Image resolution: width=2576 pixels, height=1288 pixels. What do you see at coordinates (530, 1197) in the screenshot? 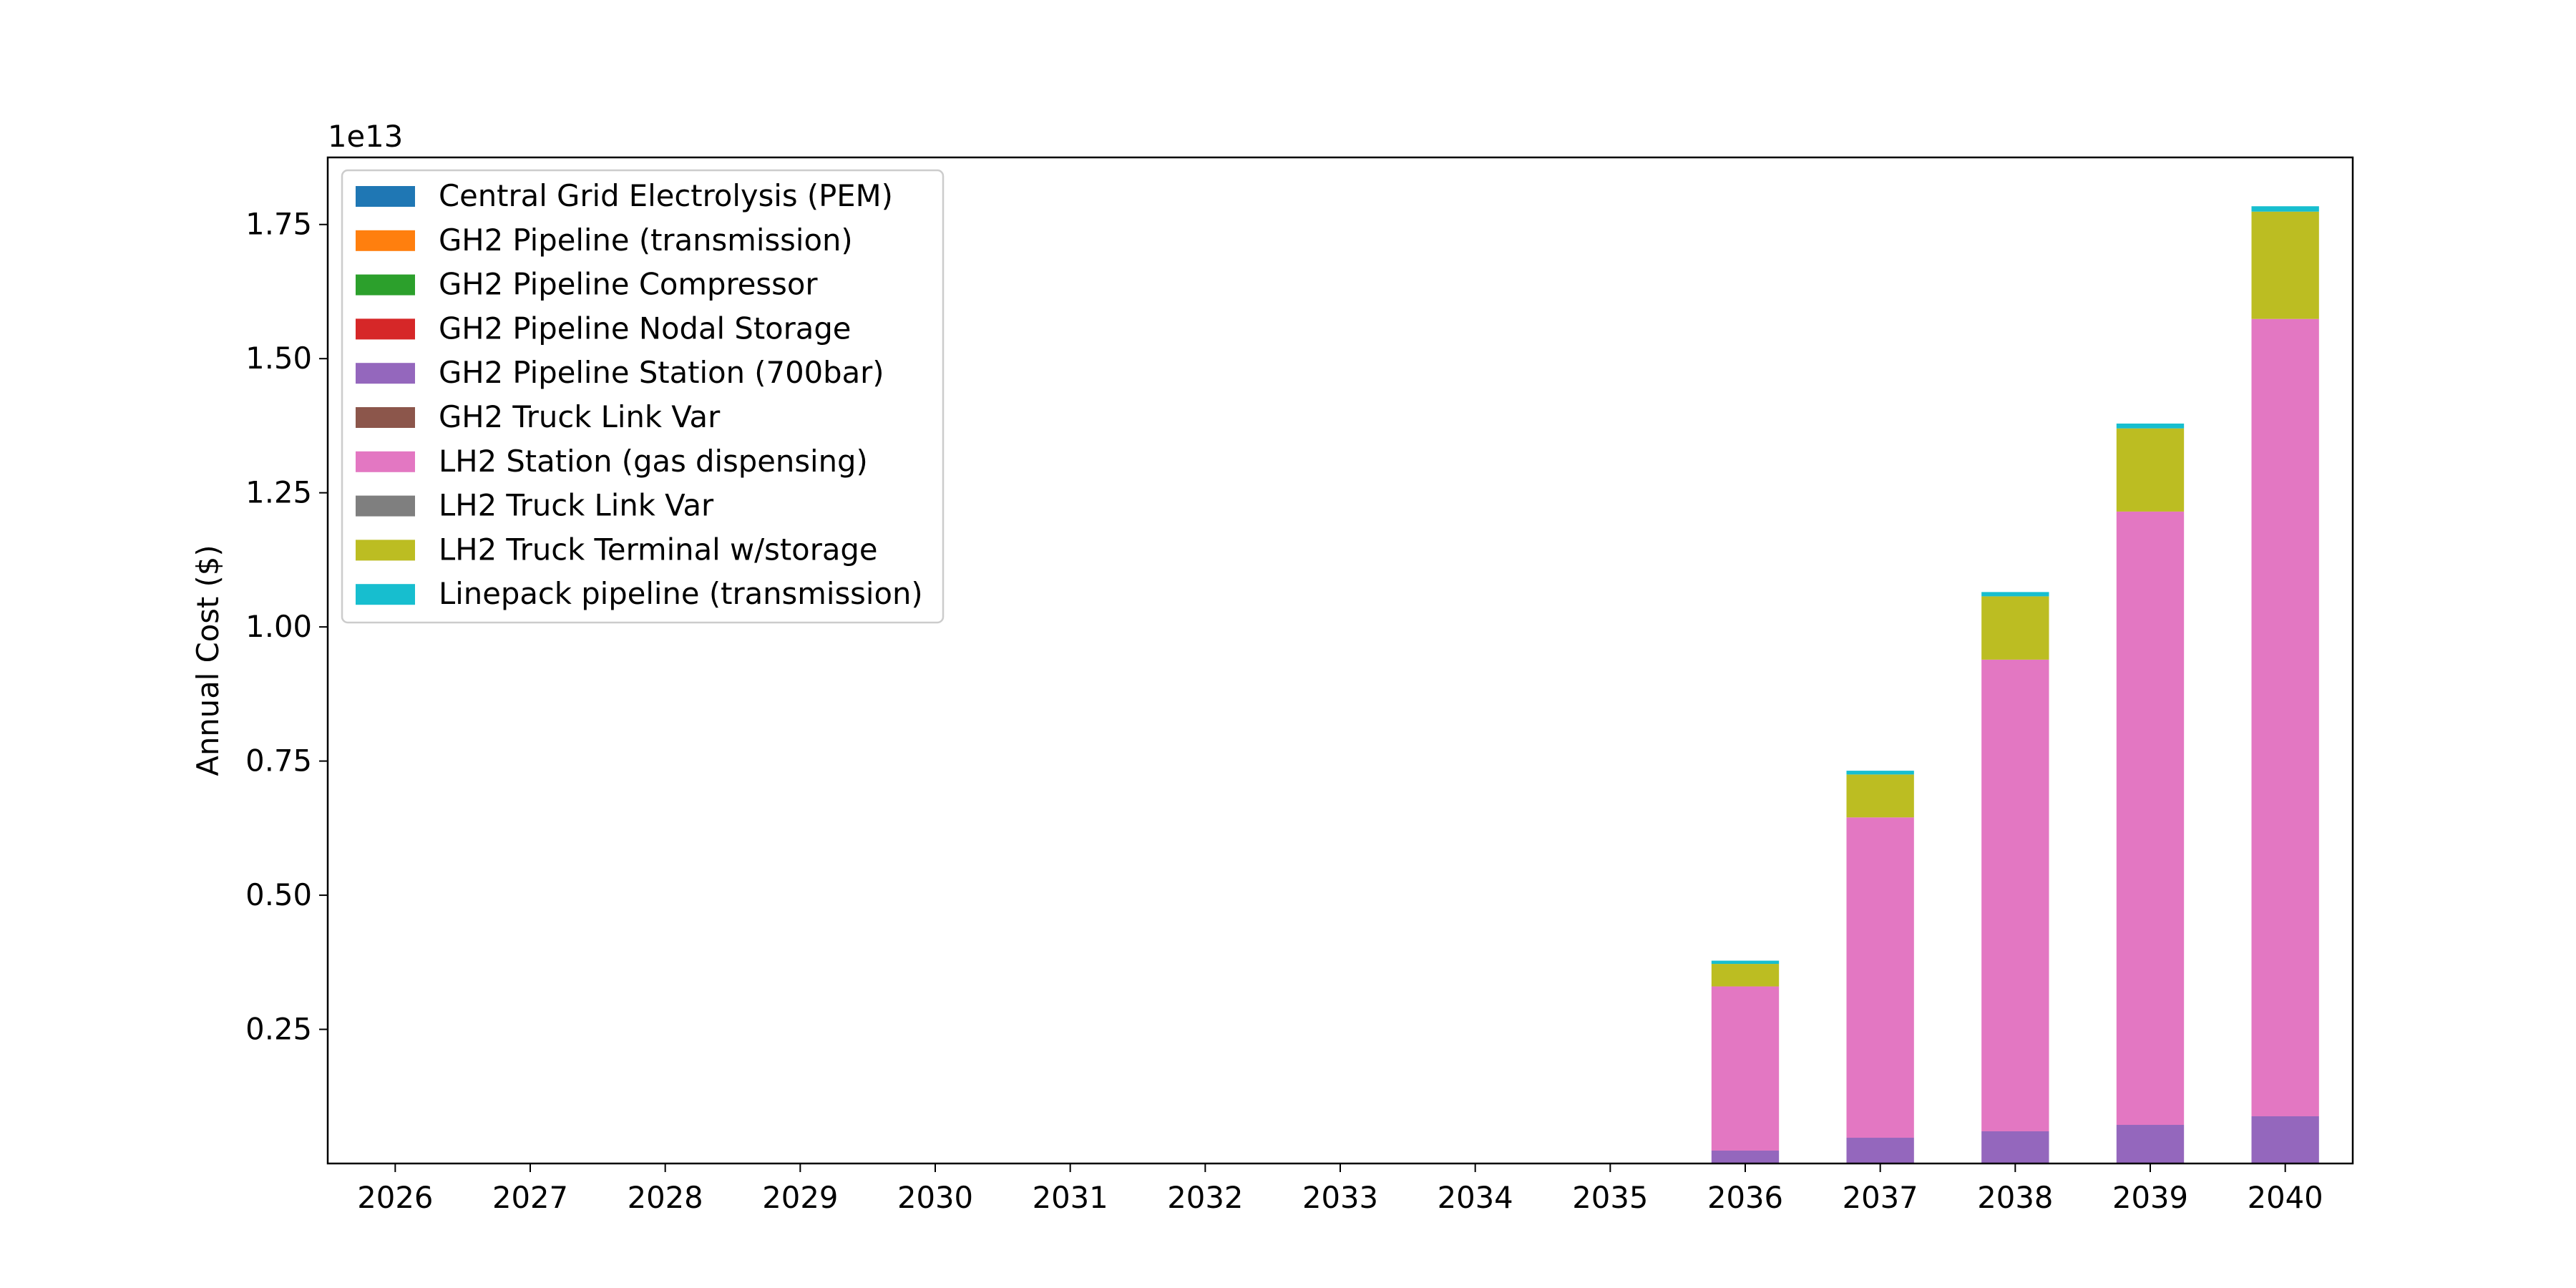
I see `x-tick-label: 2027` at bounding box center [530, 1197].